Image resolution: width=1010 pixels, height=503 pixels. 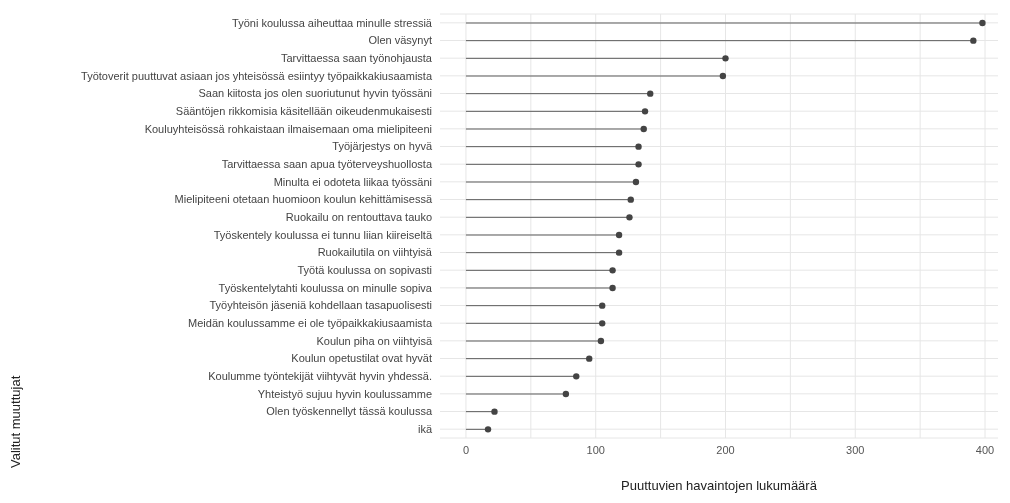 I want to click on y-tick-label: Ruokailu on rentouttava tauko, so click(x=358, y=217).